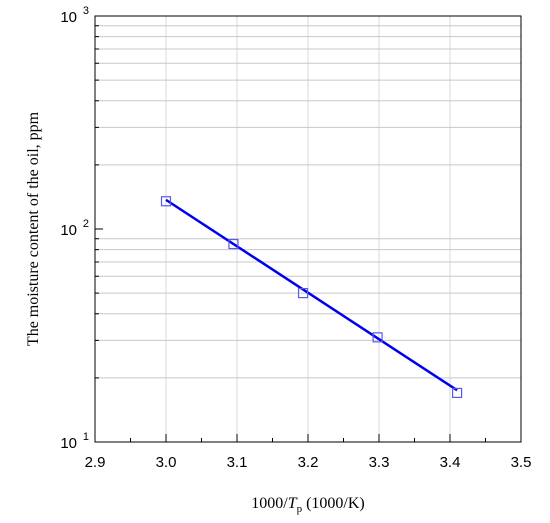  Describe the element at coordinates (300, 509) in the screenshot. I see `x-axis-title-sub: p` at that location.